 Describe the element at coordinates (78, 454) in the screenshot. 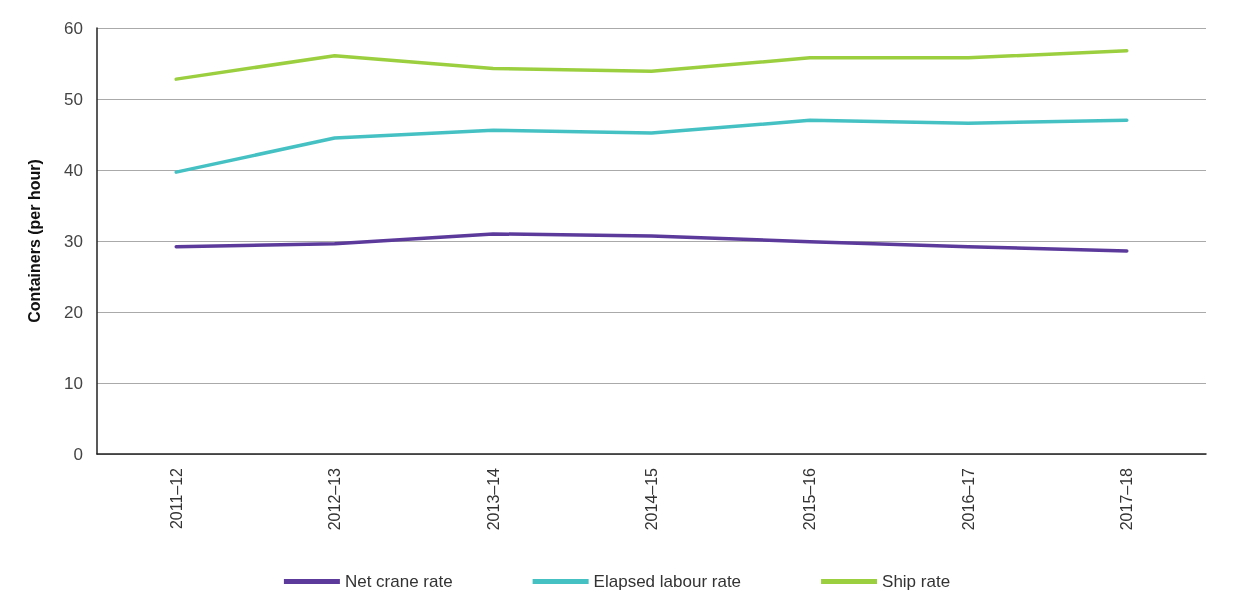

I see `y-tick-label: 0` at that location.